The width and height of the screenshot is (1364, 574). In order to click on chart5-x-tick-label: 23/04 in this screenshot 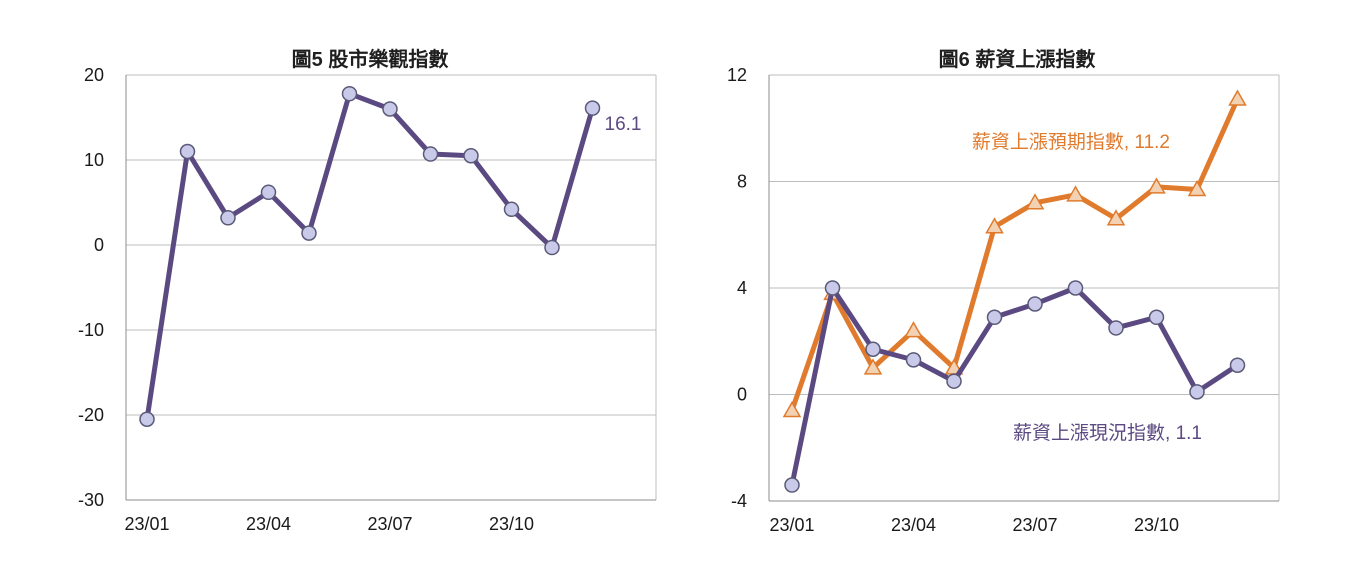, I will do `click(268, 524)`.